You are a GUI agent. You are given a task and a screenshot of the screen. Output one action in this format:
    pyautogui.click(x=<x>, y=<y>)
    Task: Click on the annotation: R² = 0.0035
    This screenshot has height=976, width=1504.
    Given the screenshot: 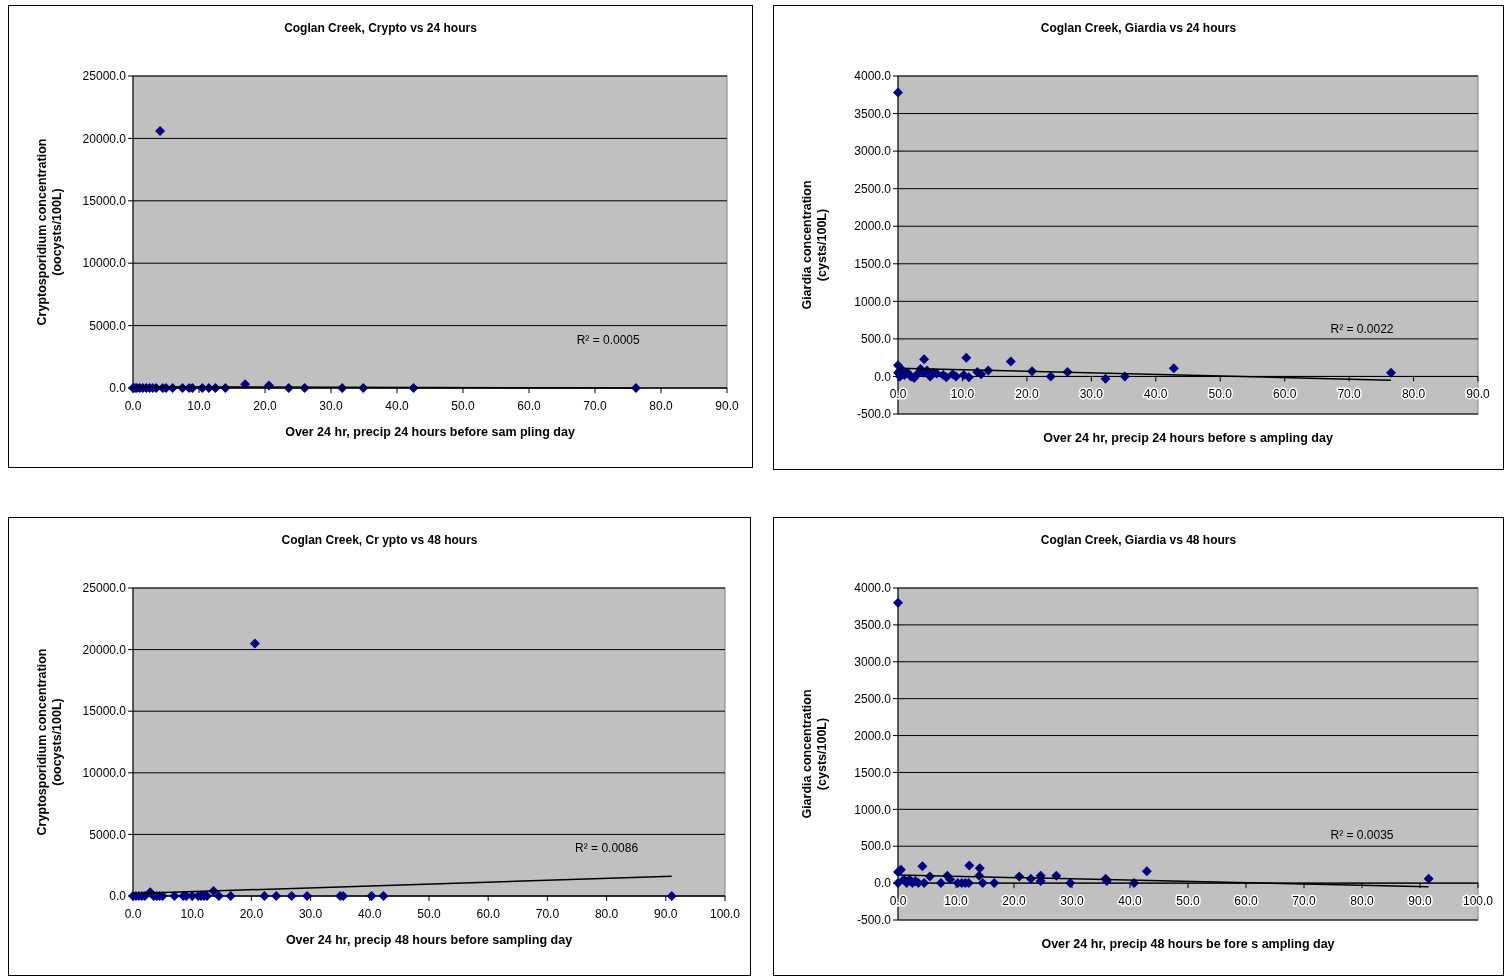 What is the action you would take?
    pyautogui.click(x=1362, y=835)
    